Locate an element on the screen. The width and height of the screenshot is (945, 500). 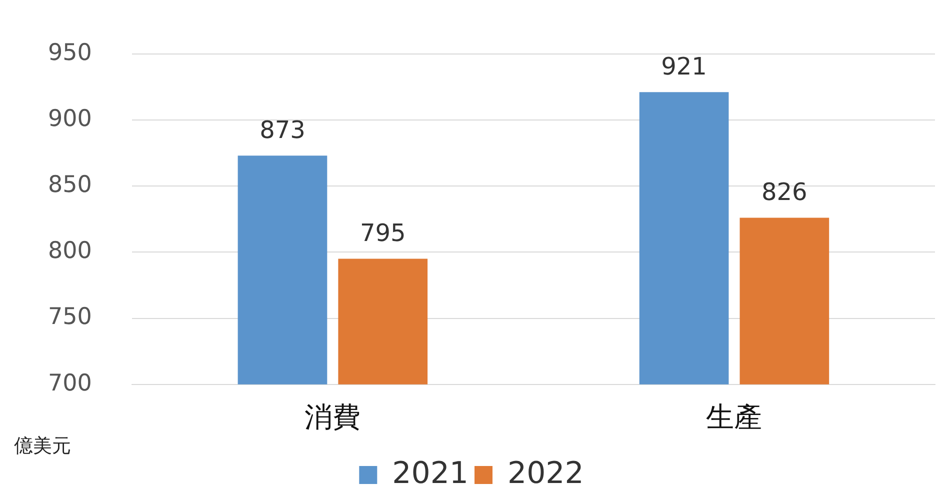
data-label: 795 is located at coordinates (383, 233).